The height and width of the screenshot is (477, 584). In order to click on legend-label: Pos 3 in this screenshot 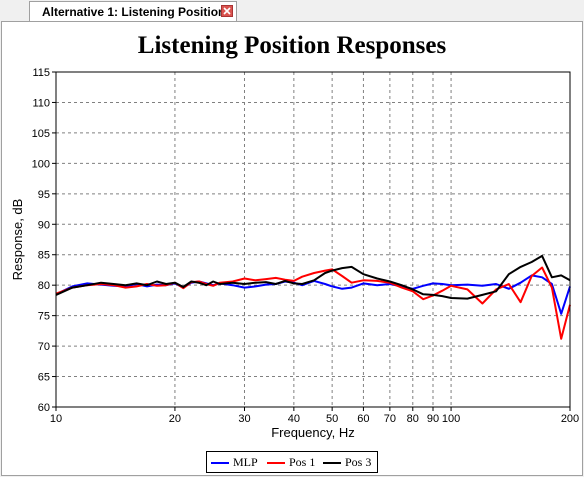, I will do `click(358, 462)`.